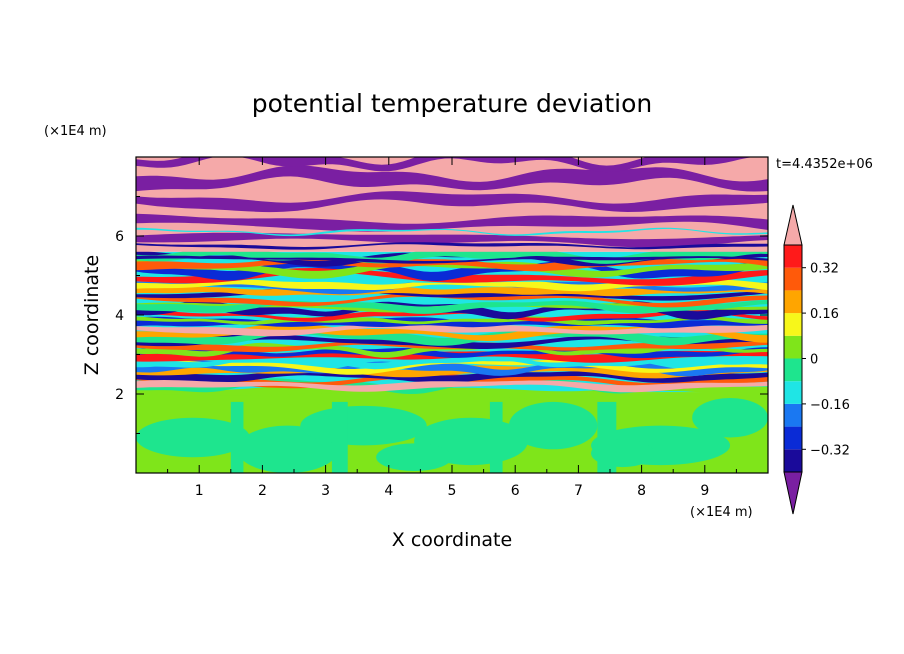 The image size is (904, 654). What do you see at coordinates (119, 316) in the screenshot?
I see `y-tick-label: 4` at bounding box center [119, 316].